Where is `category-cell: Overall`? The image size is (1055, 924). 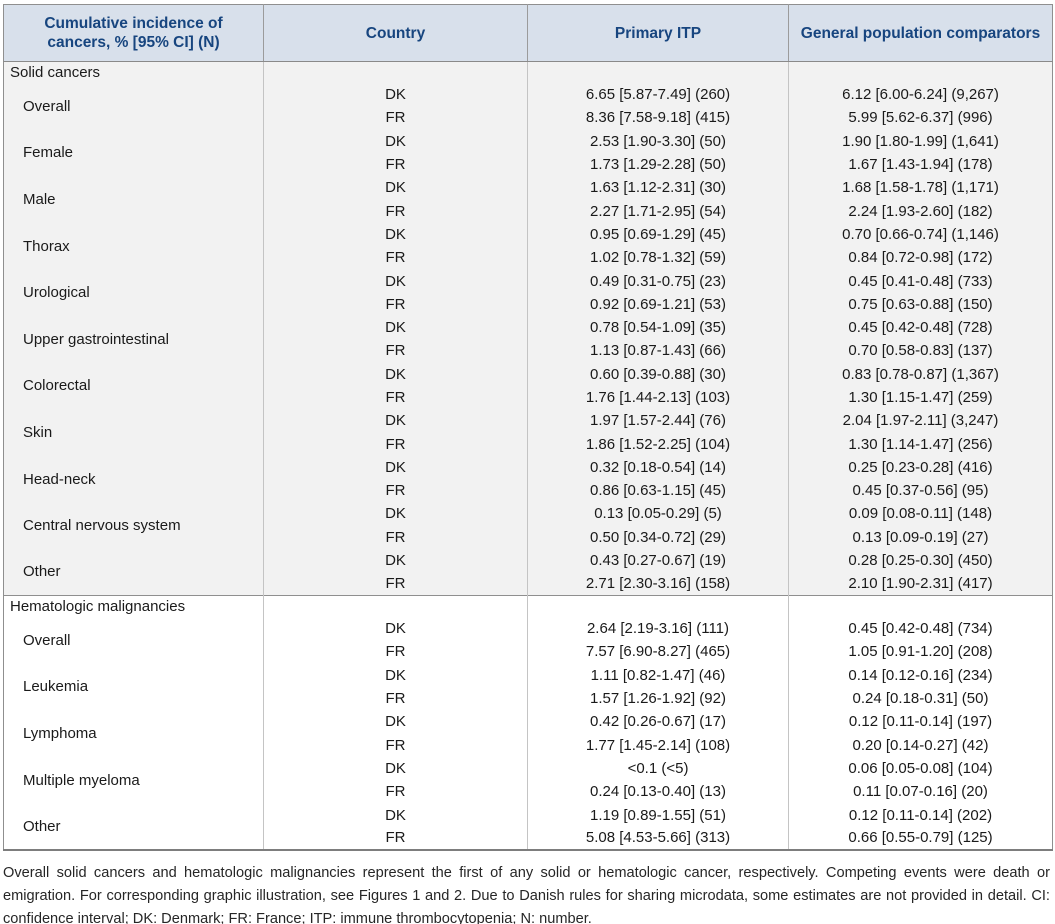 category-cell: Overall is located at coordinates (133, 106).